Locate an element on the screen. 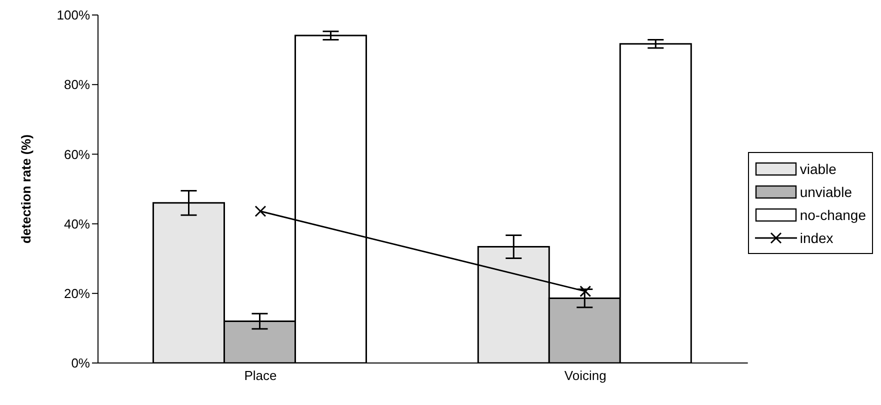 This screenshot has width=881, height=405. y-axis-title: detection rate (%) is located at coordinates (26, 189).